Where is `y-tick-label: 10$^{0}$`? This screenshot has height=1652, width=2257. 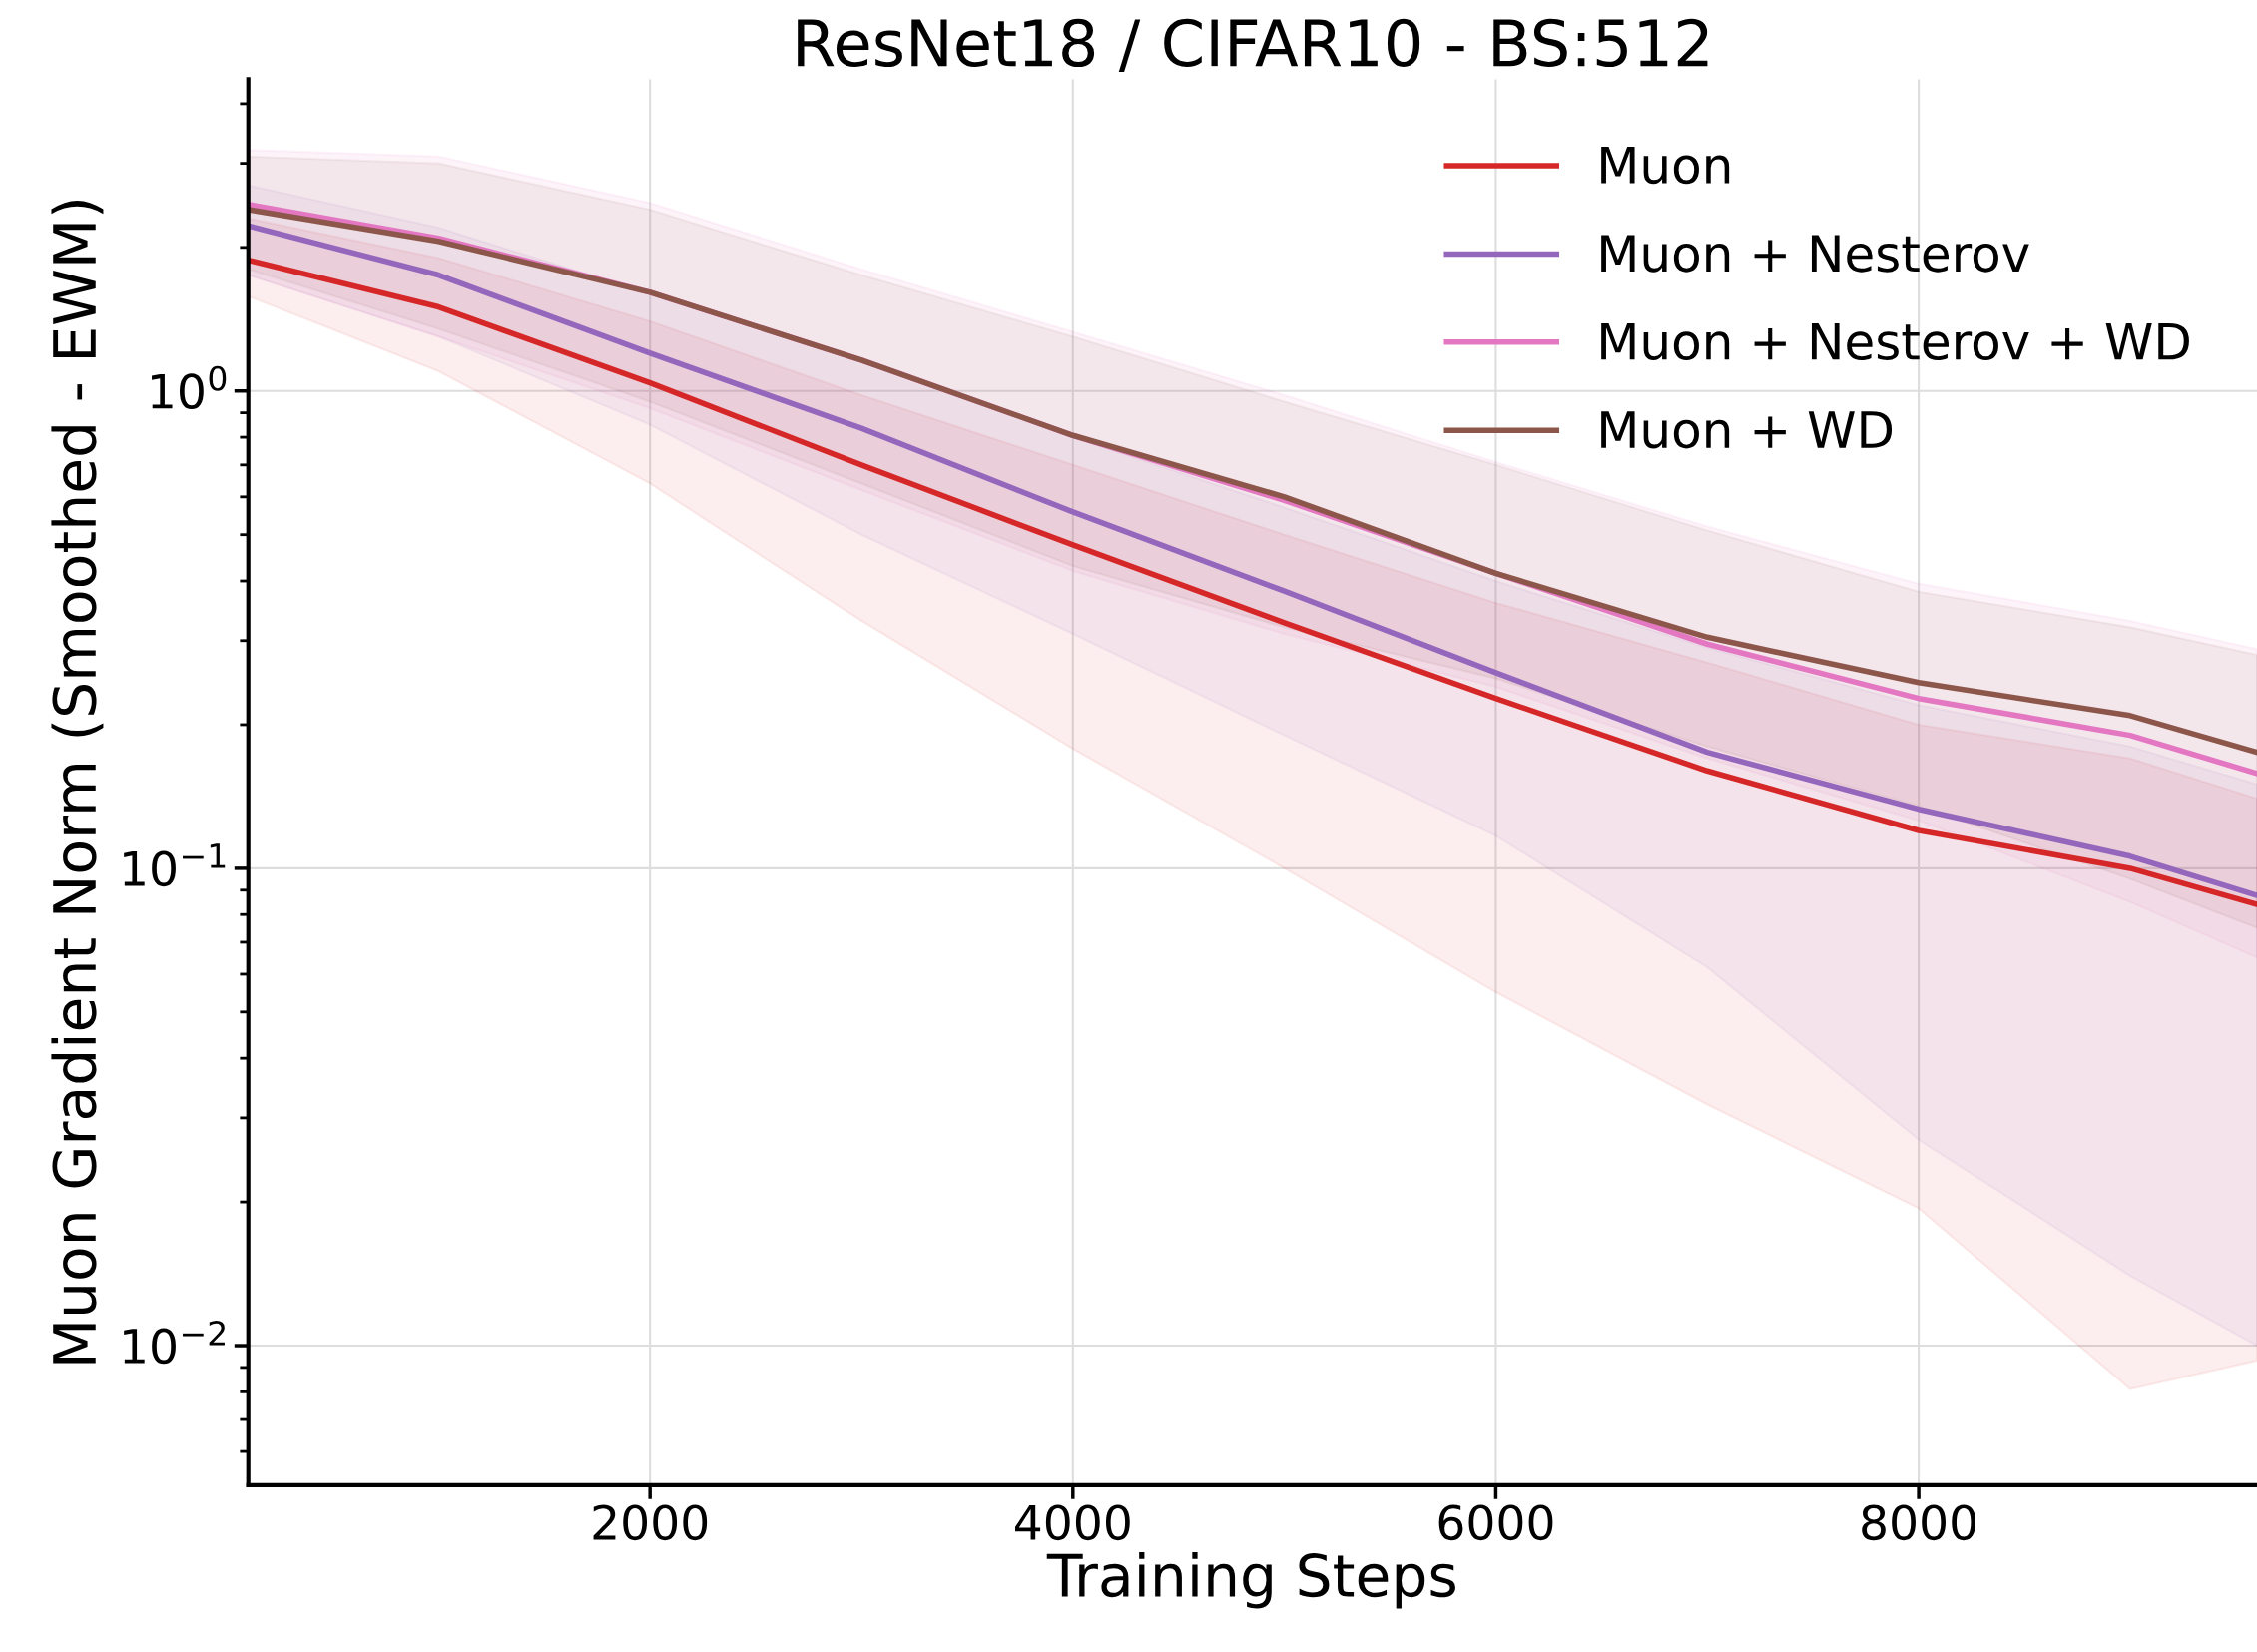 y-tick-label: 10$^{0}$ is located at coordinates (189, 387).